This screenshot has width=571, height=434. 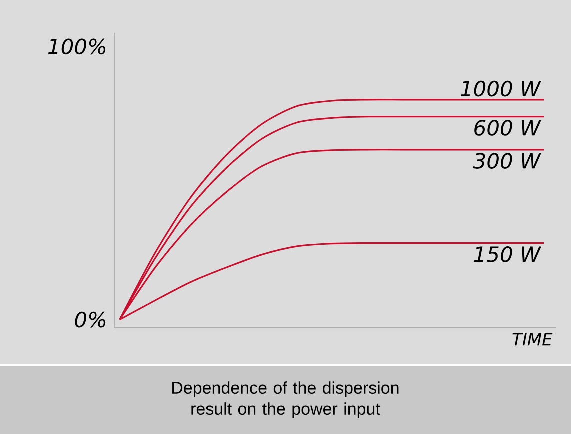 I want to click on series-label: 600 W, so click(x=508, y=128).